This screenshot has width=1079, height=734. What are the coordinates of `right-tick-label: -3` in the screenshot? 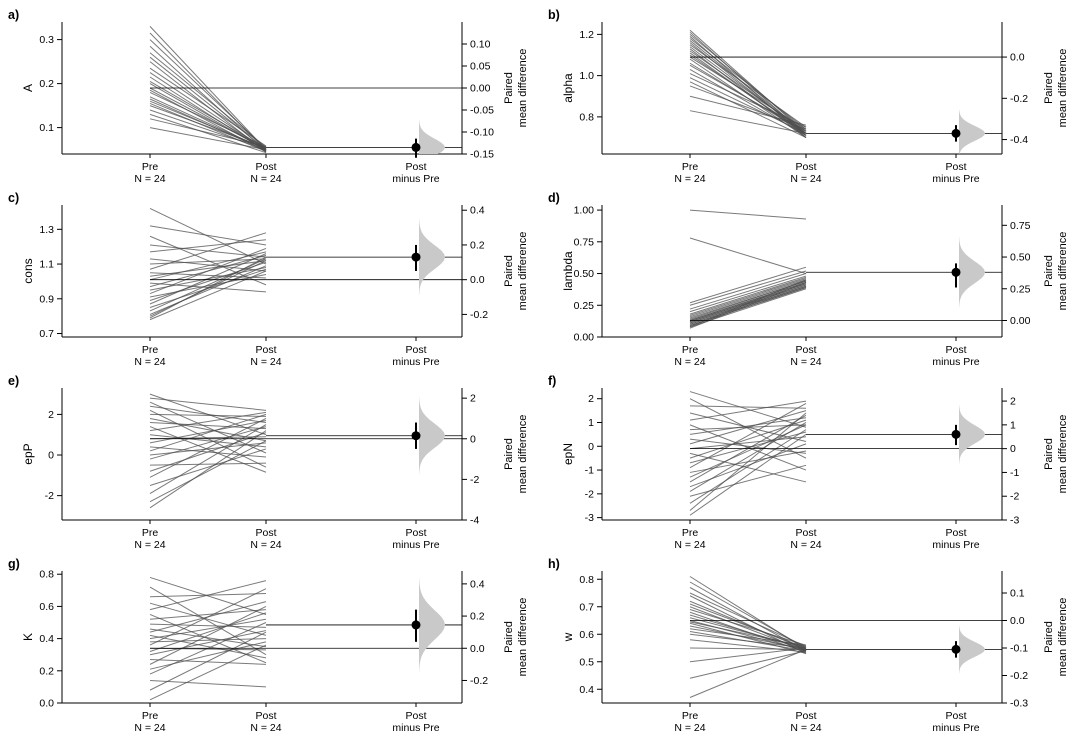 It's located at (1014, 521).